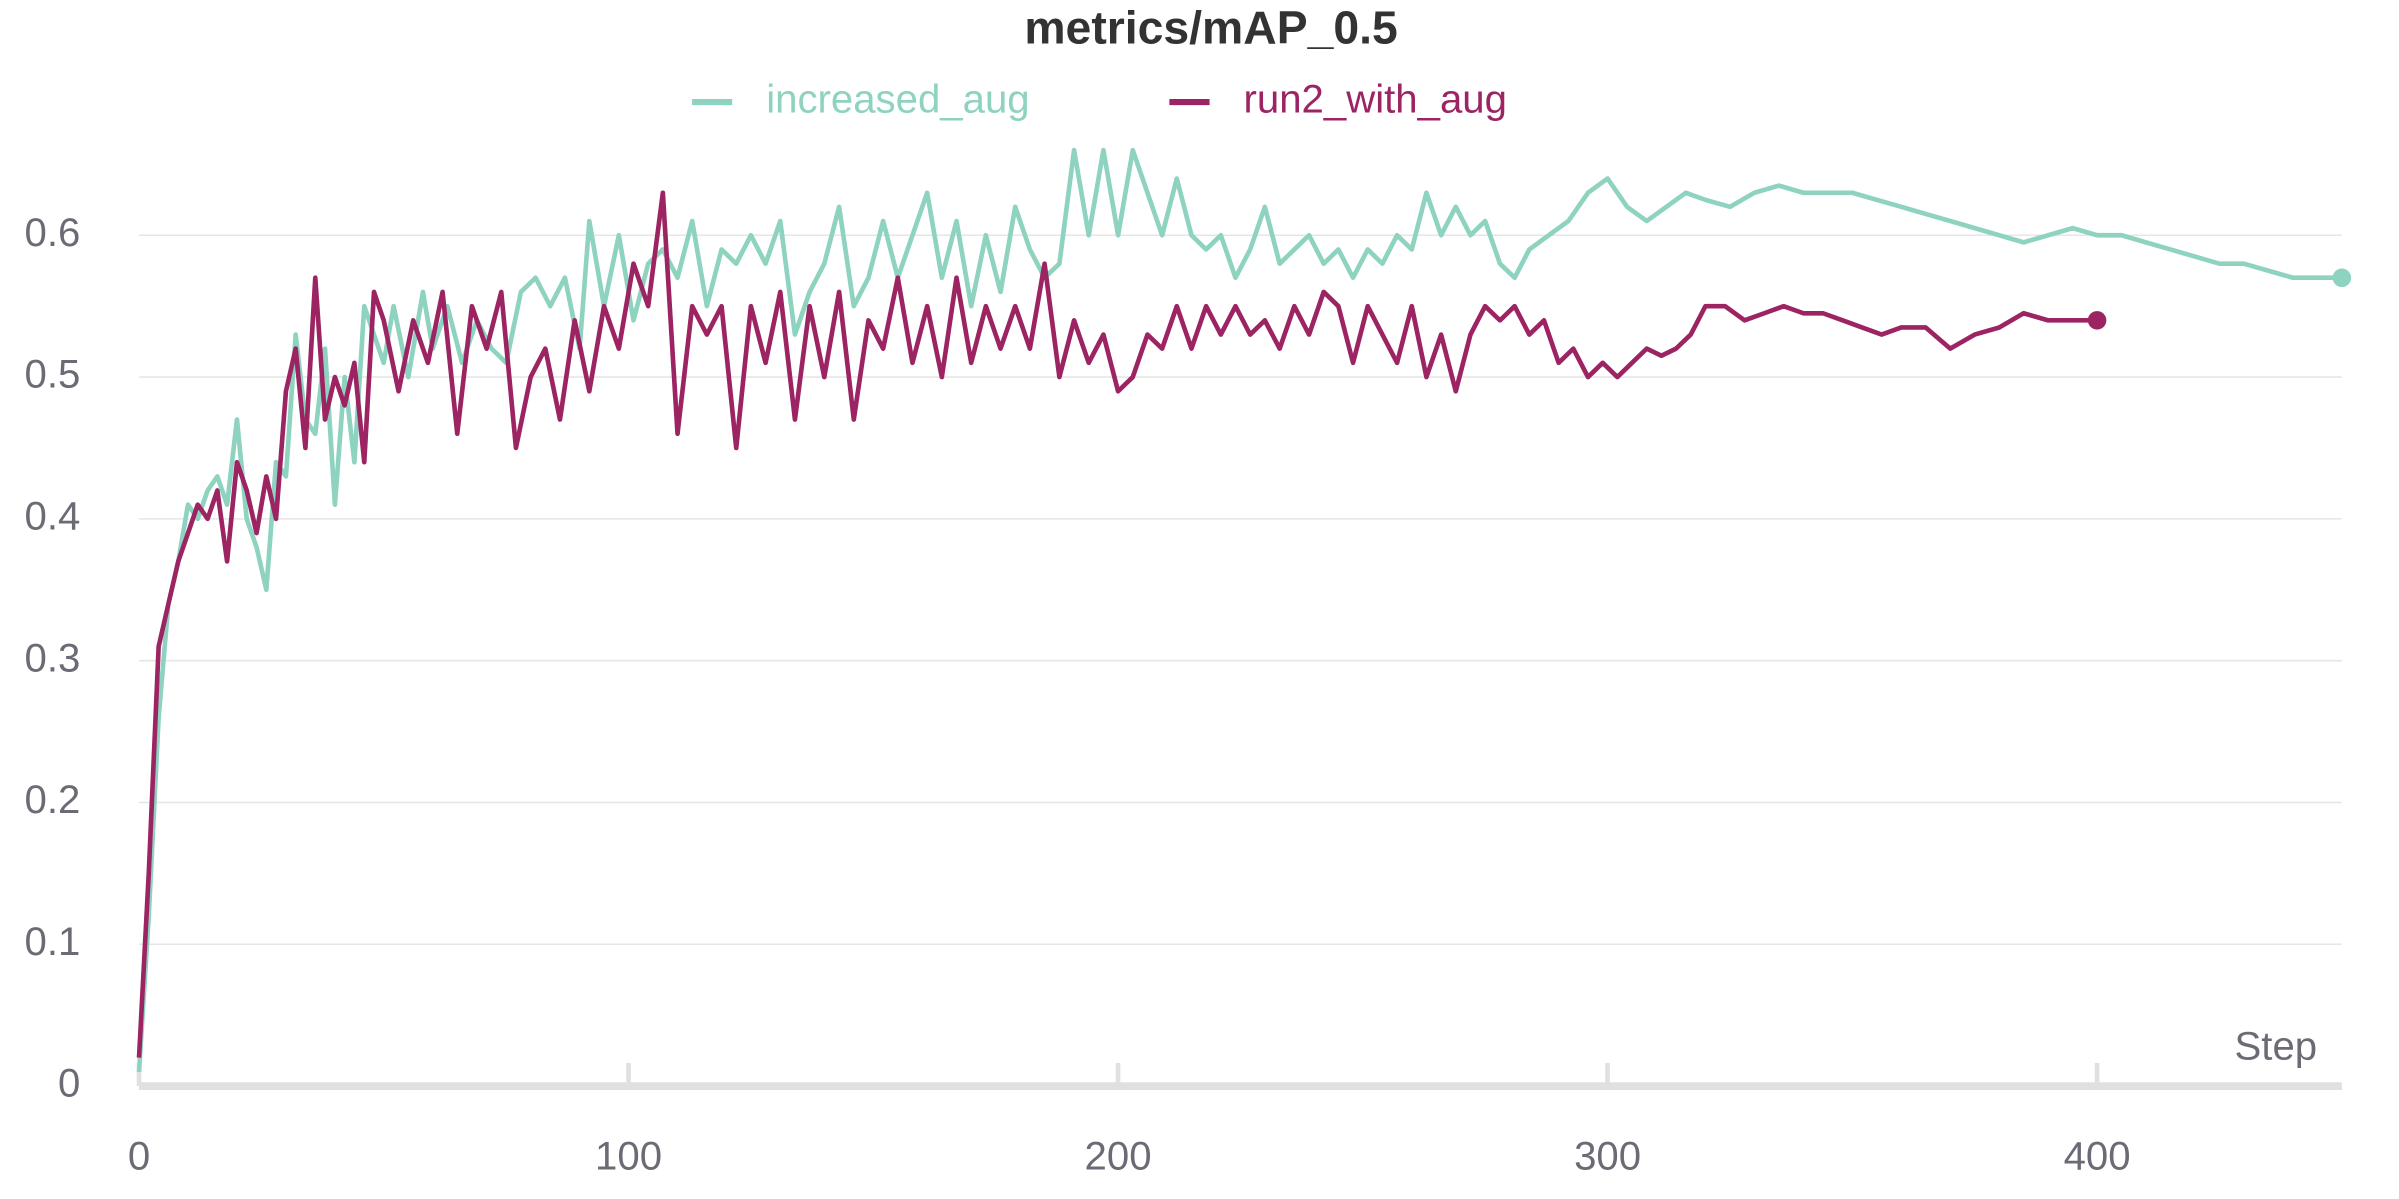 The image size is (2399, 1199). I want to click on legend-label: increased_aug, so click(897, 99).